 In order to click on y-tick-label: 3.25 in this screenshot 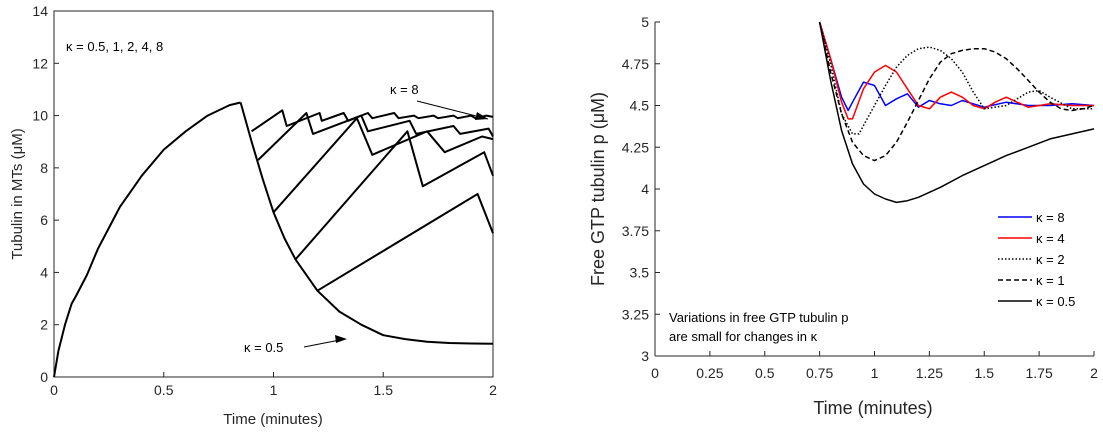, I will do `click(635, 314)`.